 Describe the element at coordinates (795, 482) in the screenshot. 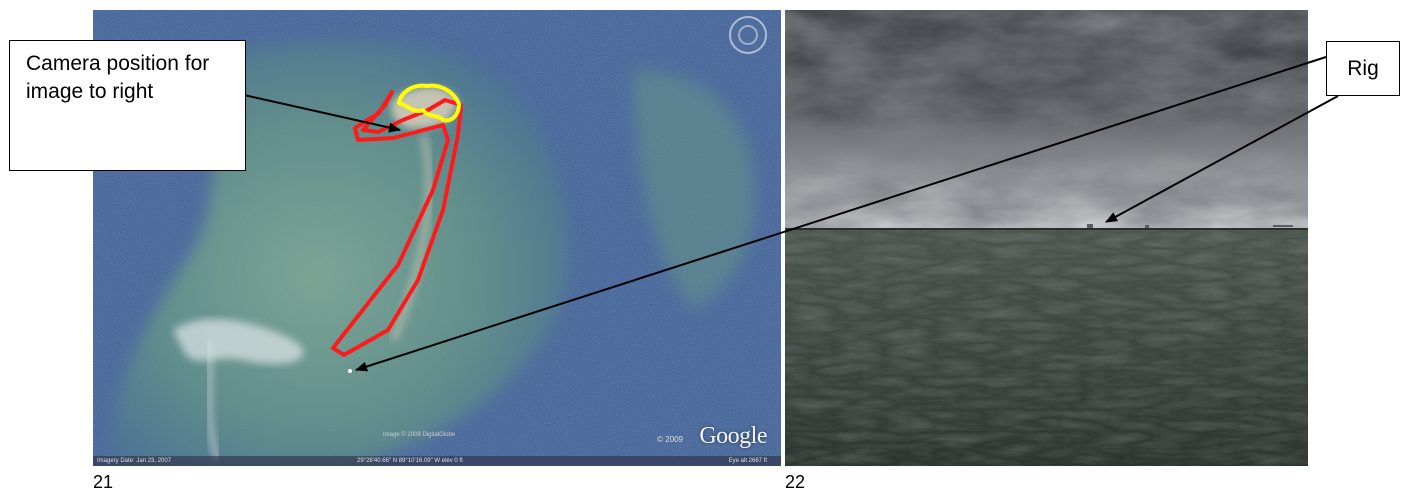

I see `figure-number-right: 22` at that location.